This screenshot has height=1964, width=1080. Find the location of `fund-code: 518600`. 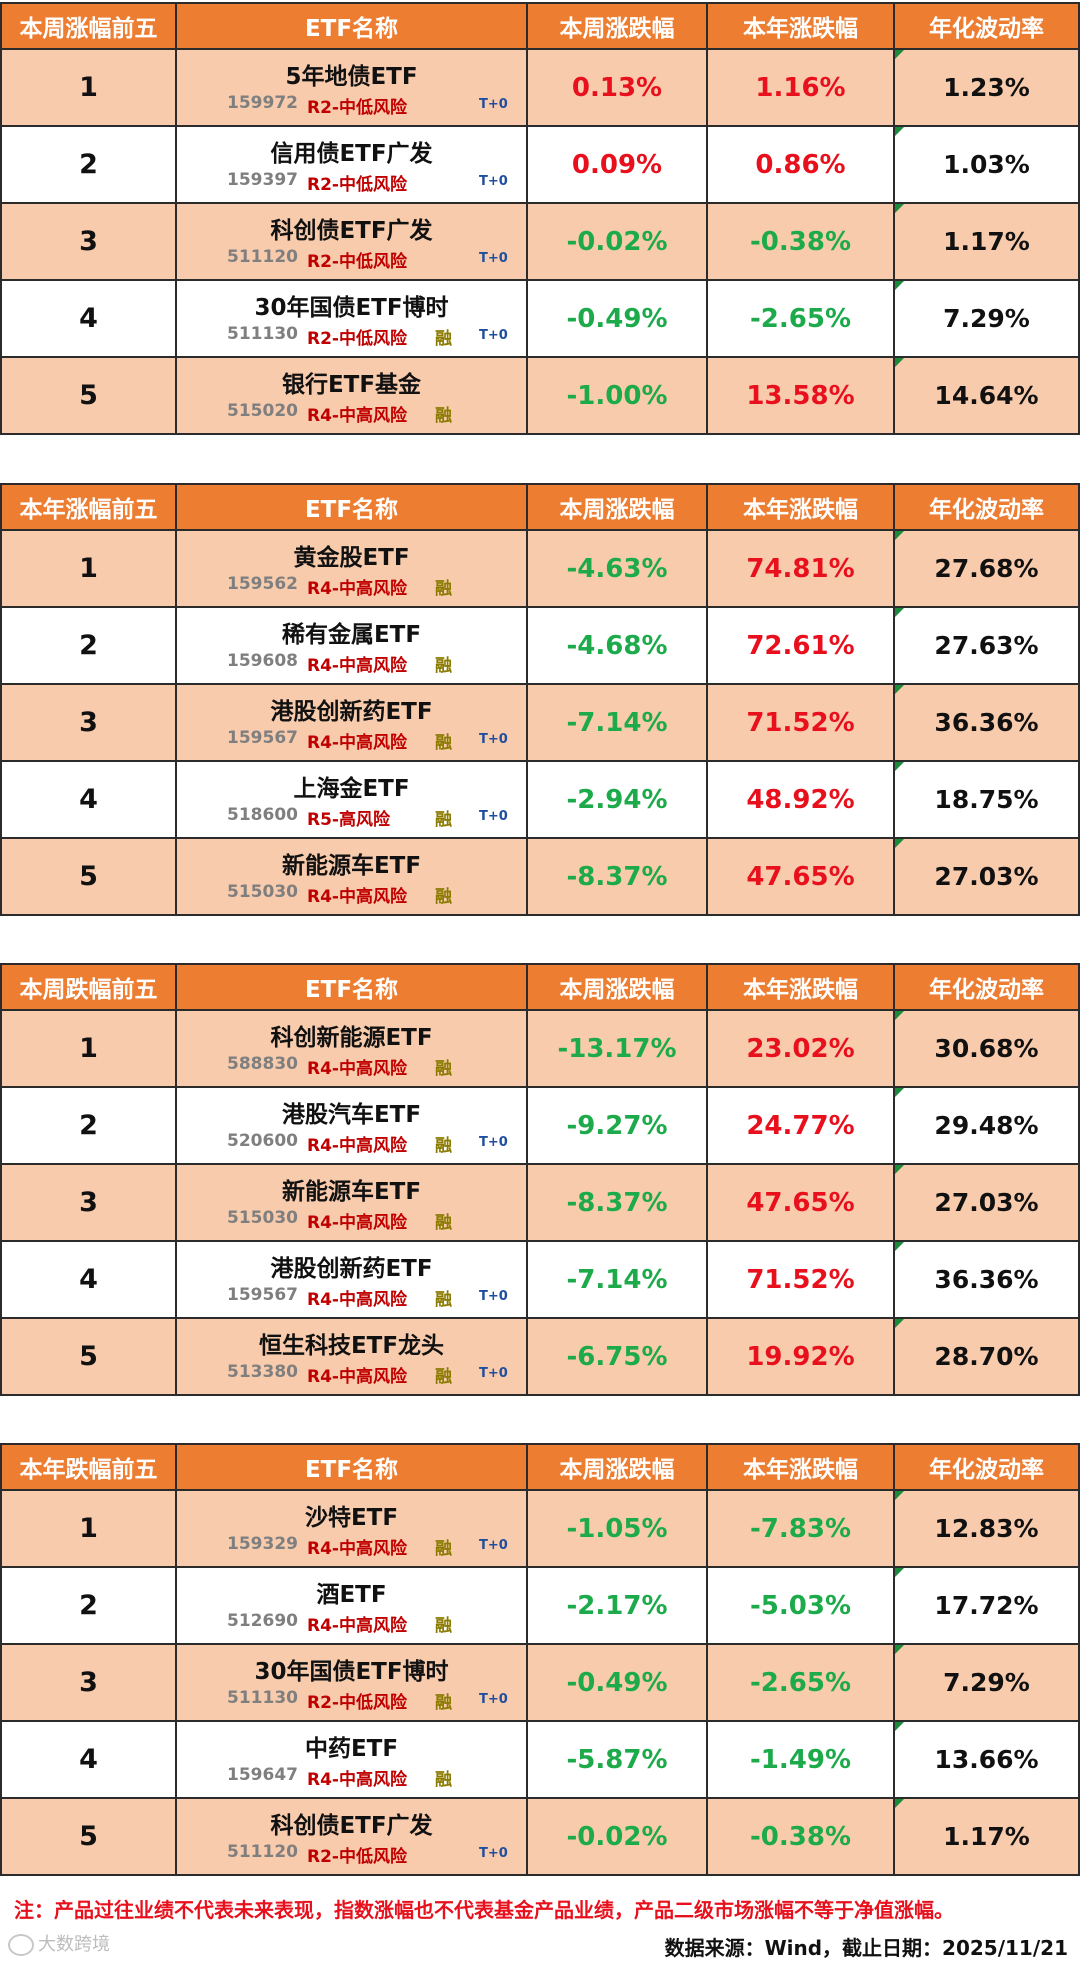

fund-code: 518600 is located at coordinates (262, 815).